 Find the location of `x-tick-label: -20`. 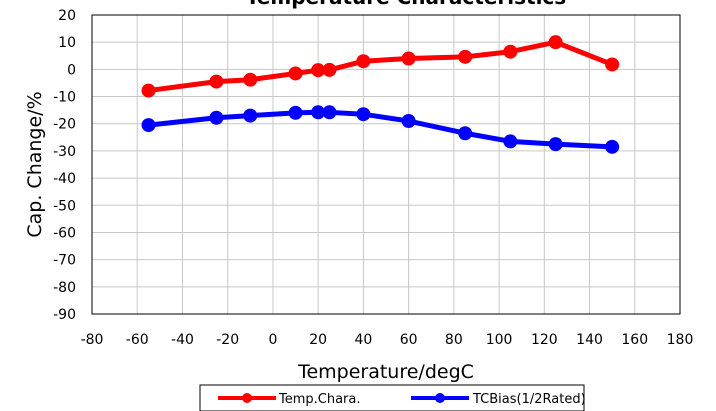

x-tick-label: -20 is located at coordinates (227, 340).